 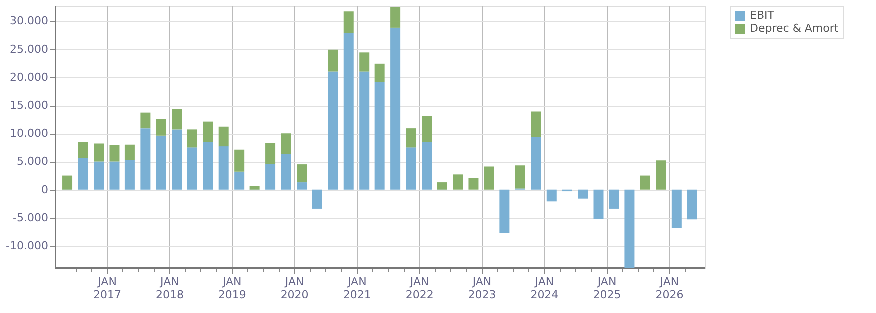 I want to click on y-tick-label: -5.000, so click(x=30, y=217).